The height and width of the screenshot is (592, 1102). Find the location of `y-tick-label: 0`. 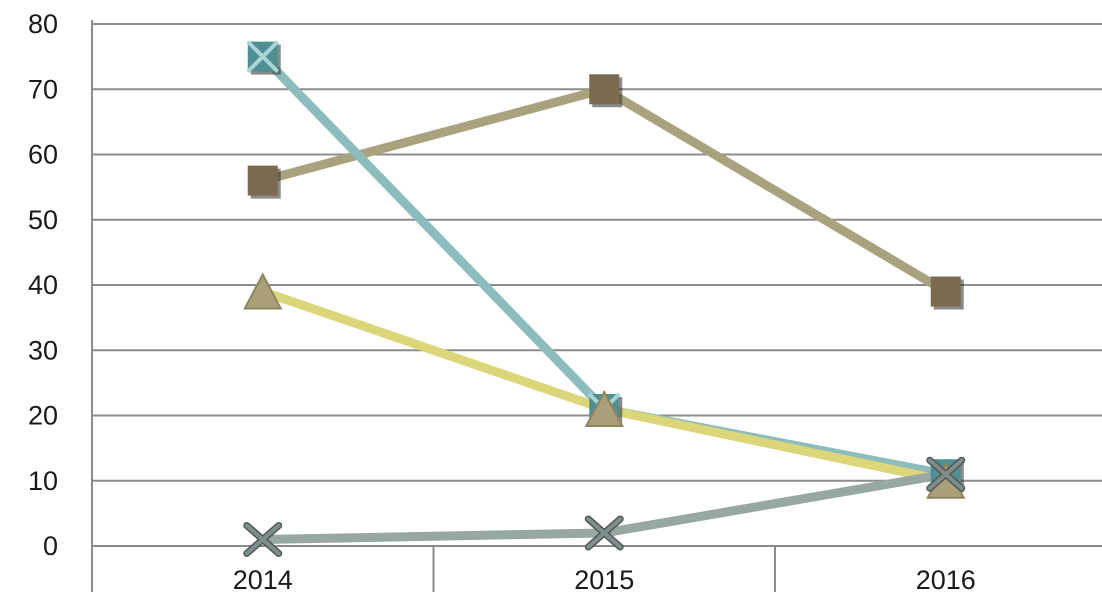

y-tick-label: 0 is located at coordinates (50, 546).